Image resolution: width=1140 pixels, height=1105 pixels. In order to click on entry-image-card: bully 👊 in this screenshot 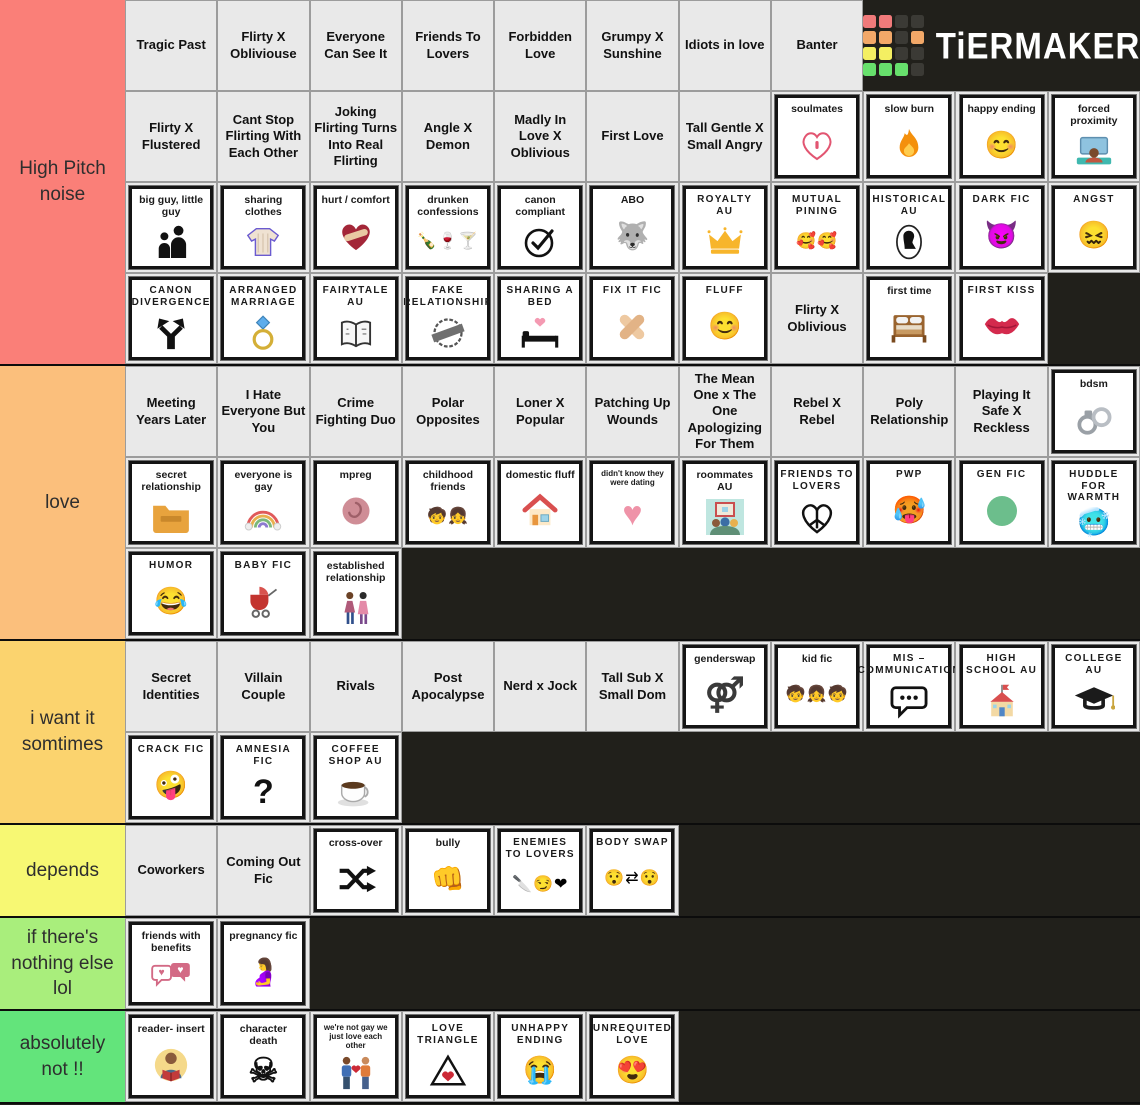, I will do `click(448, 870)`.